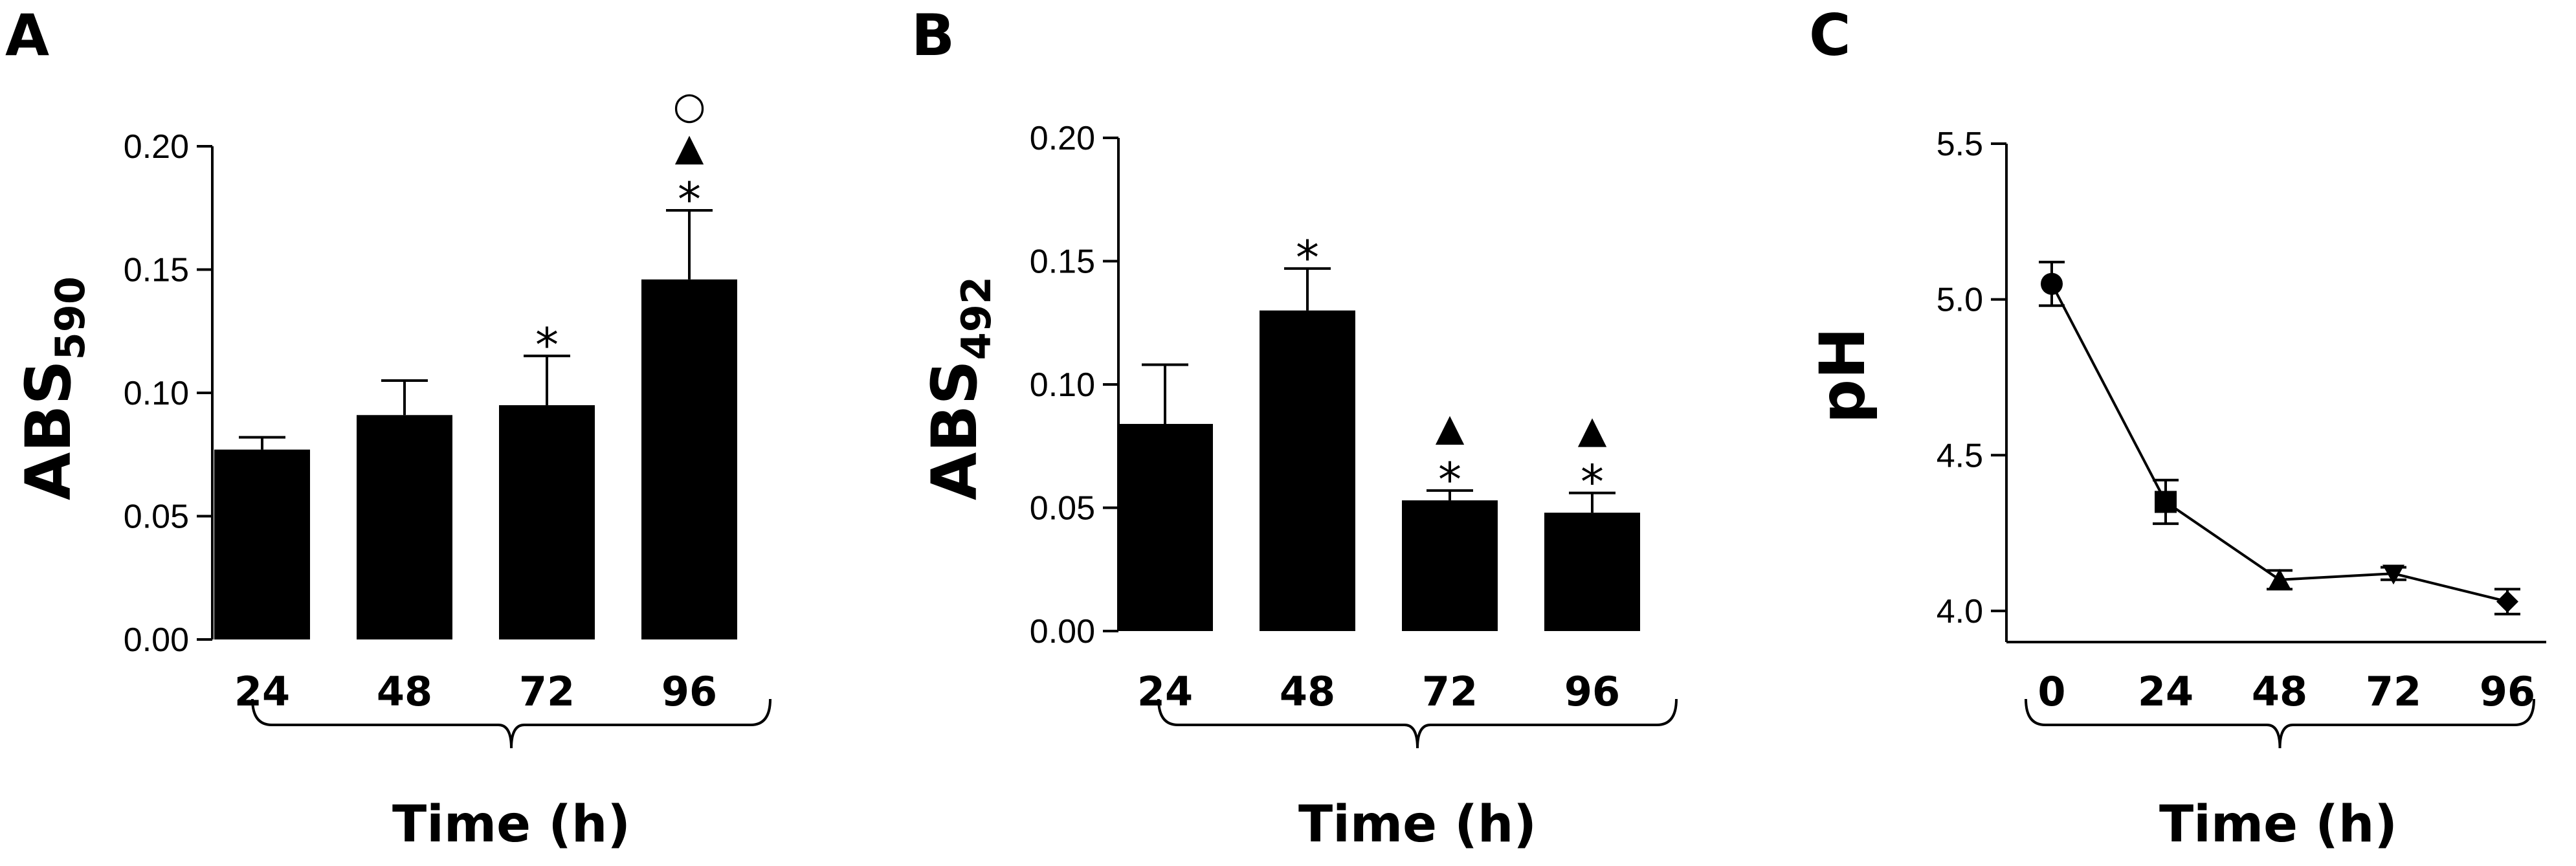 This screenshot has width=2576, height=866. What do you see at coordinates (27, 36) in the screenshot?
I see `panel-letter-a: A` at bounding box center [27, 36].